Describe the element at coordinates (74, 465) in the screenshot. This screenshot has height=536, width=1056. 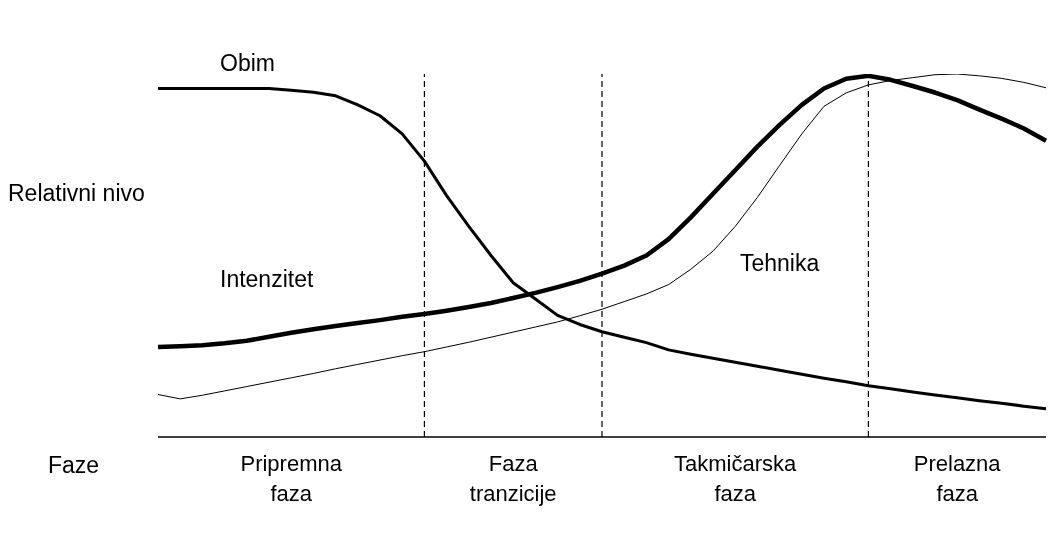
I see `x-axis-title: Faze` at that location.